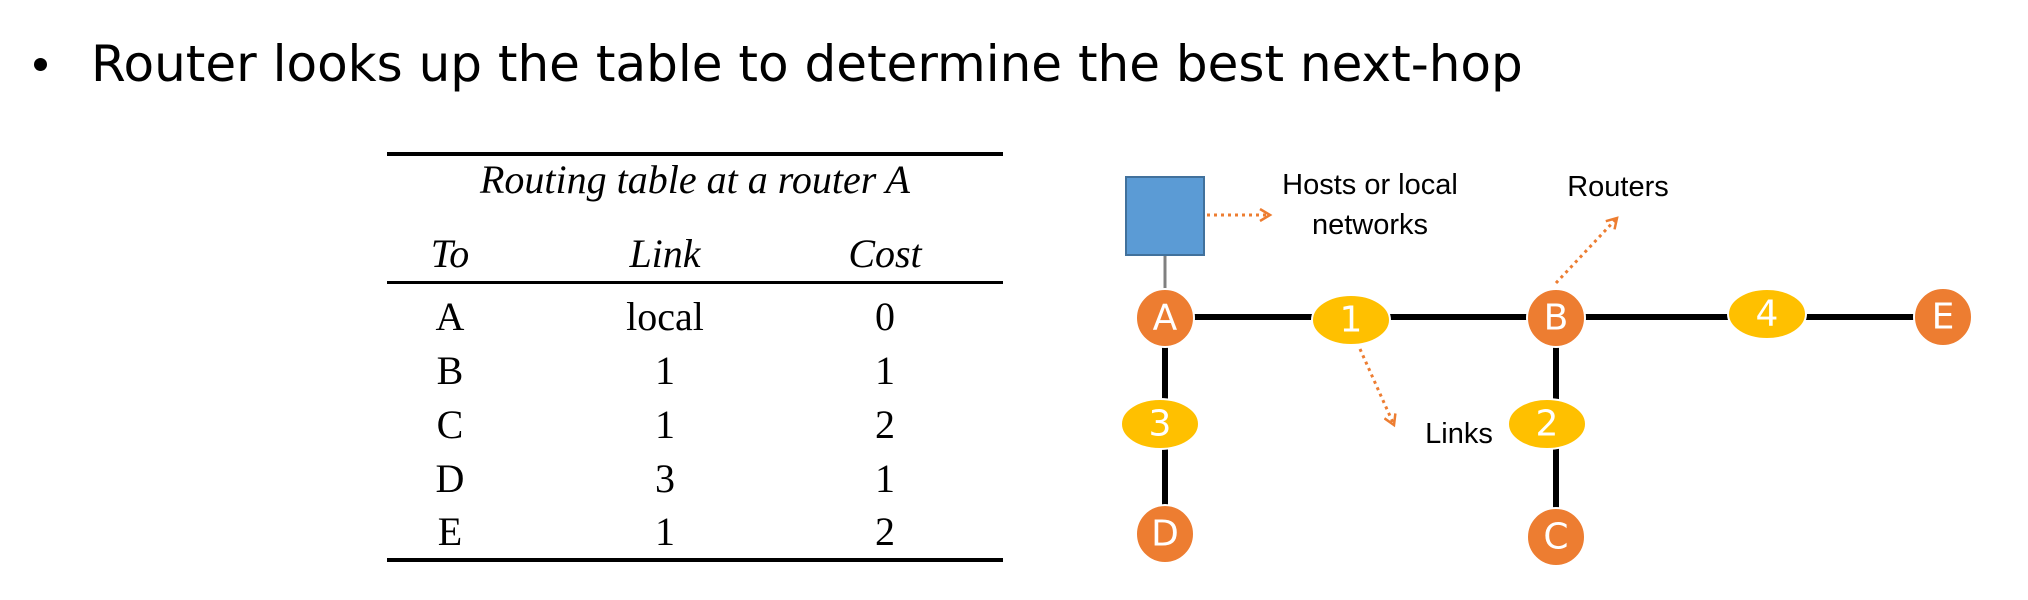 The width and height of the screenshot is (2028, 600). I want to click on link-node-3: 3, so click(1160, 424).